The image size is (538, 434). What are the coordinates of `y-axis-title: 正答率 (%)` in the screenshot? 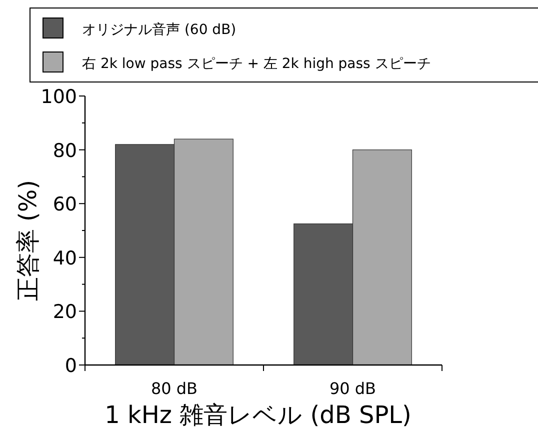 It's located at (28, 241).